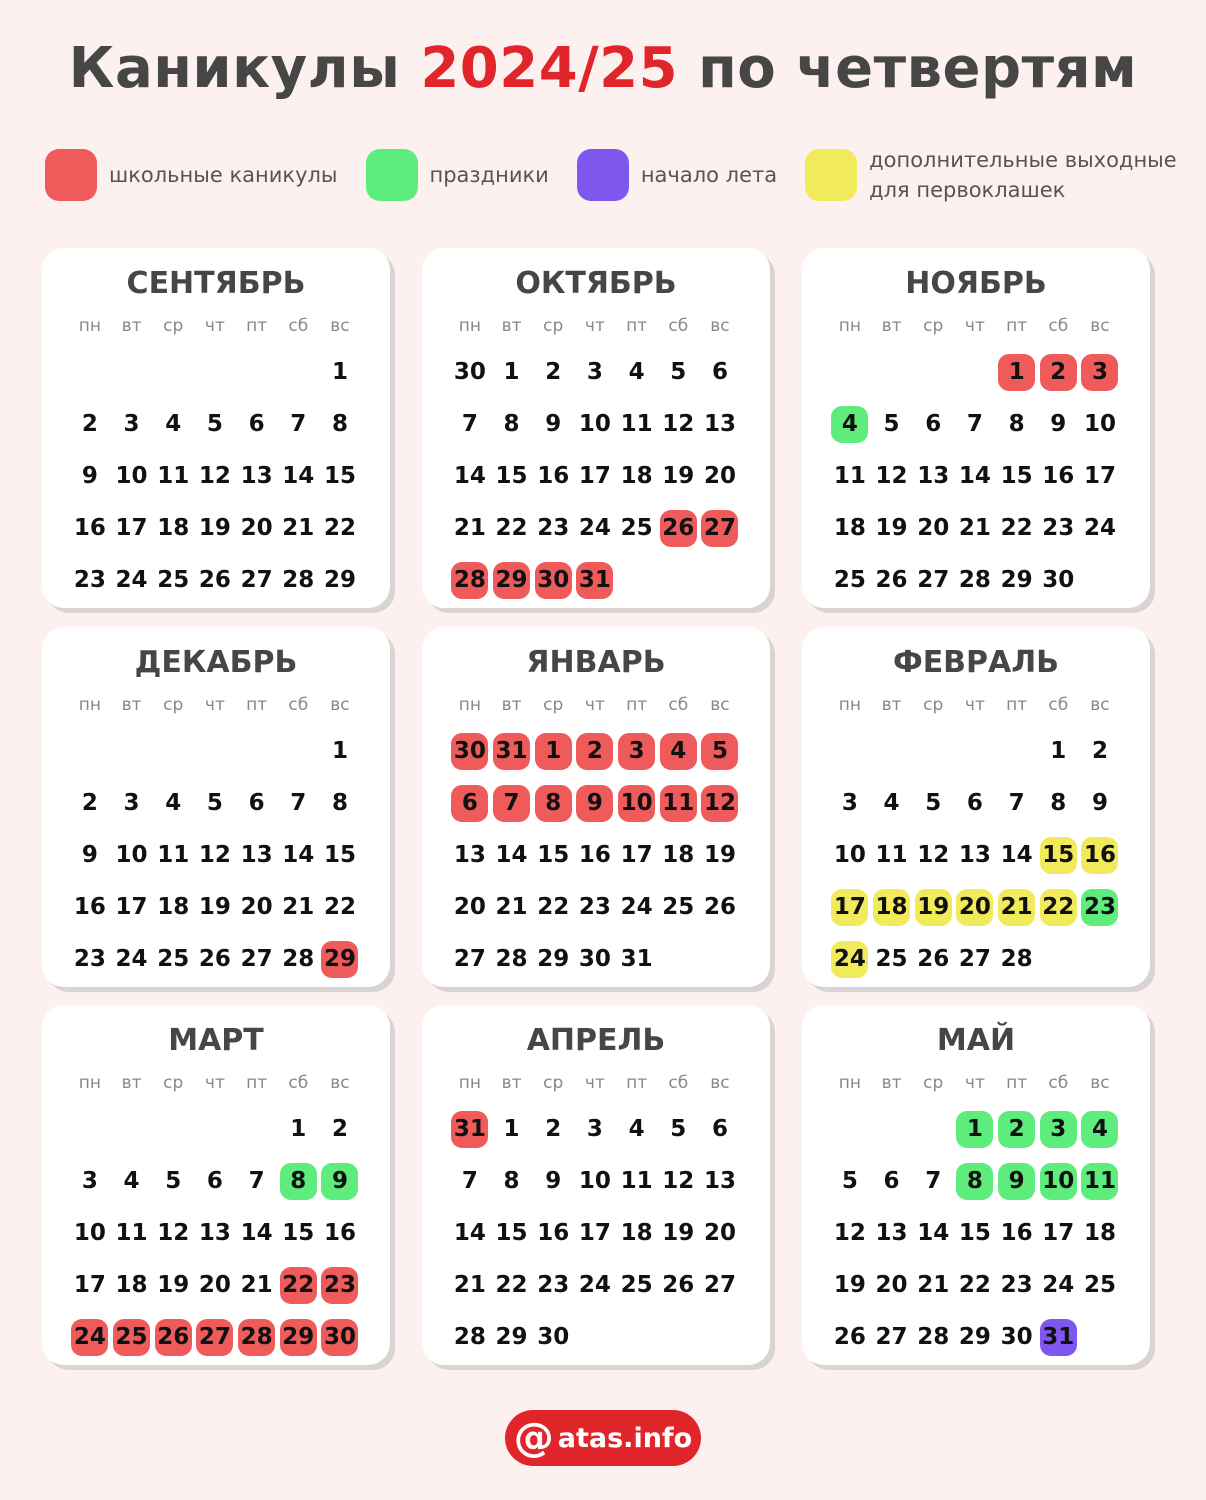  What do you see at coordinates (216, 662) in the screenshot?
I see `month-name: ДЕКАБРЬ` at bounding box center [216, 662].